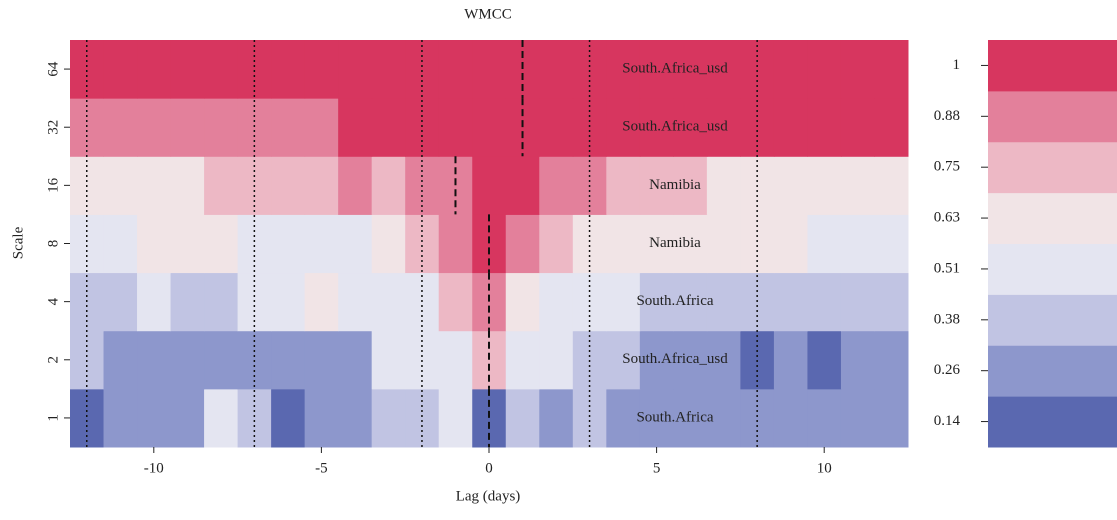 The height and width of the screenshot is (520, 1117). Describe the element at coordinates (53, 418) in the screenshot. I see `y-tick-label: 1` at that location.